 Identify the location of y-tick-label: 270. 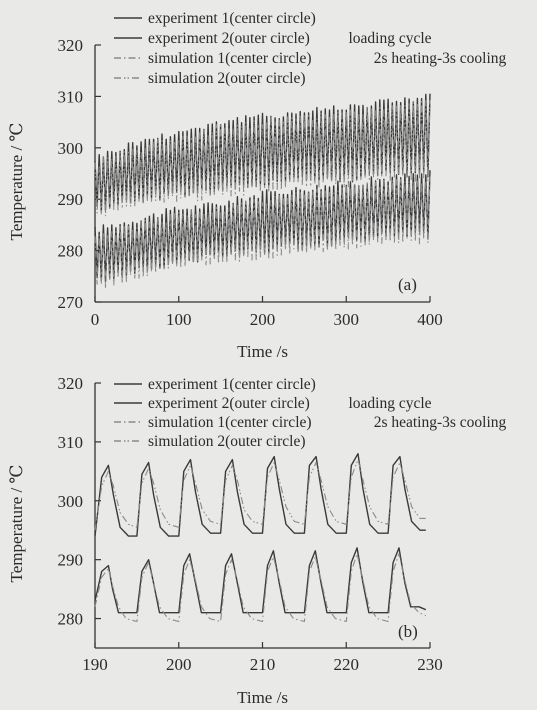
(71, 302).